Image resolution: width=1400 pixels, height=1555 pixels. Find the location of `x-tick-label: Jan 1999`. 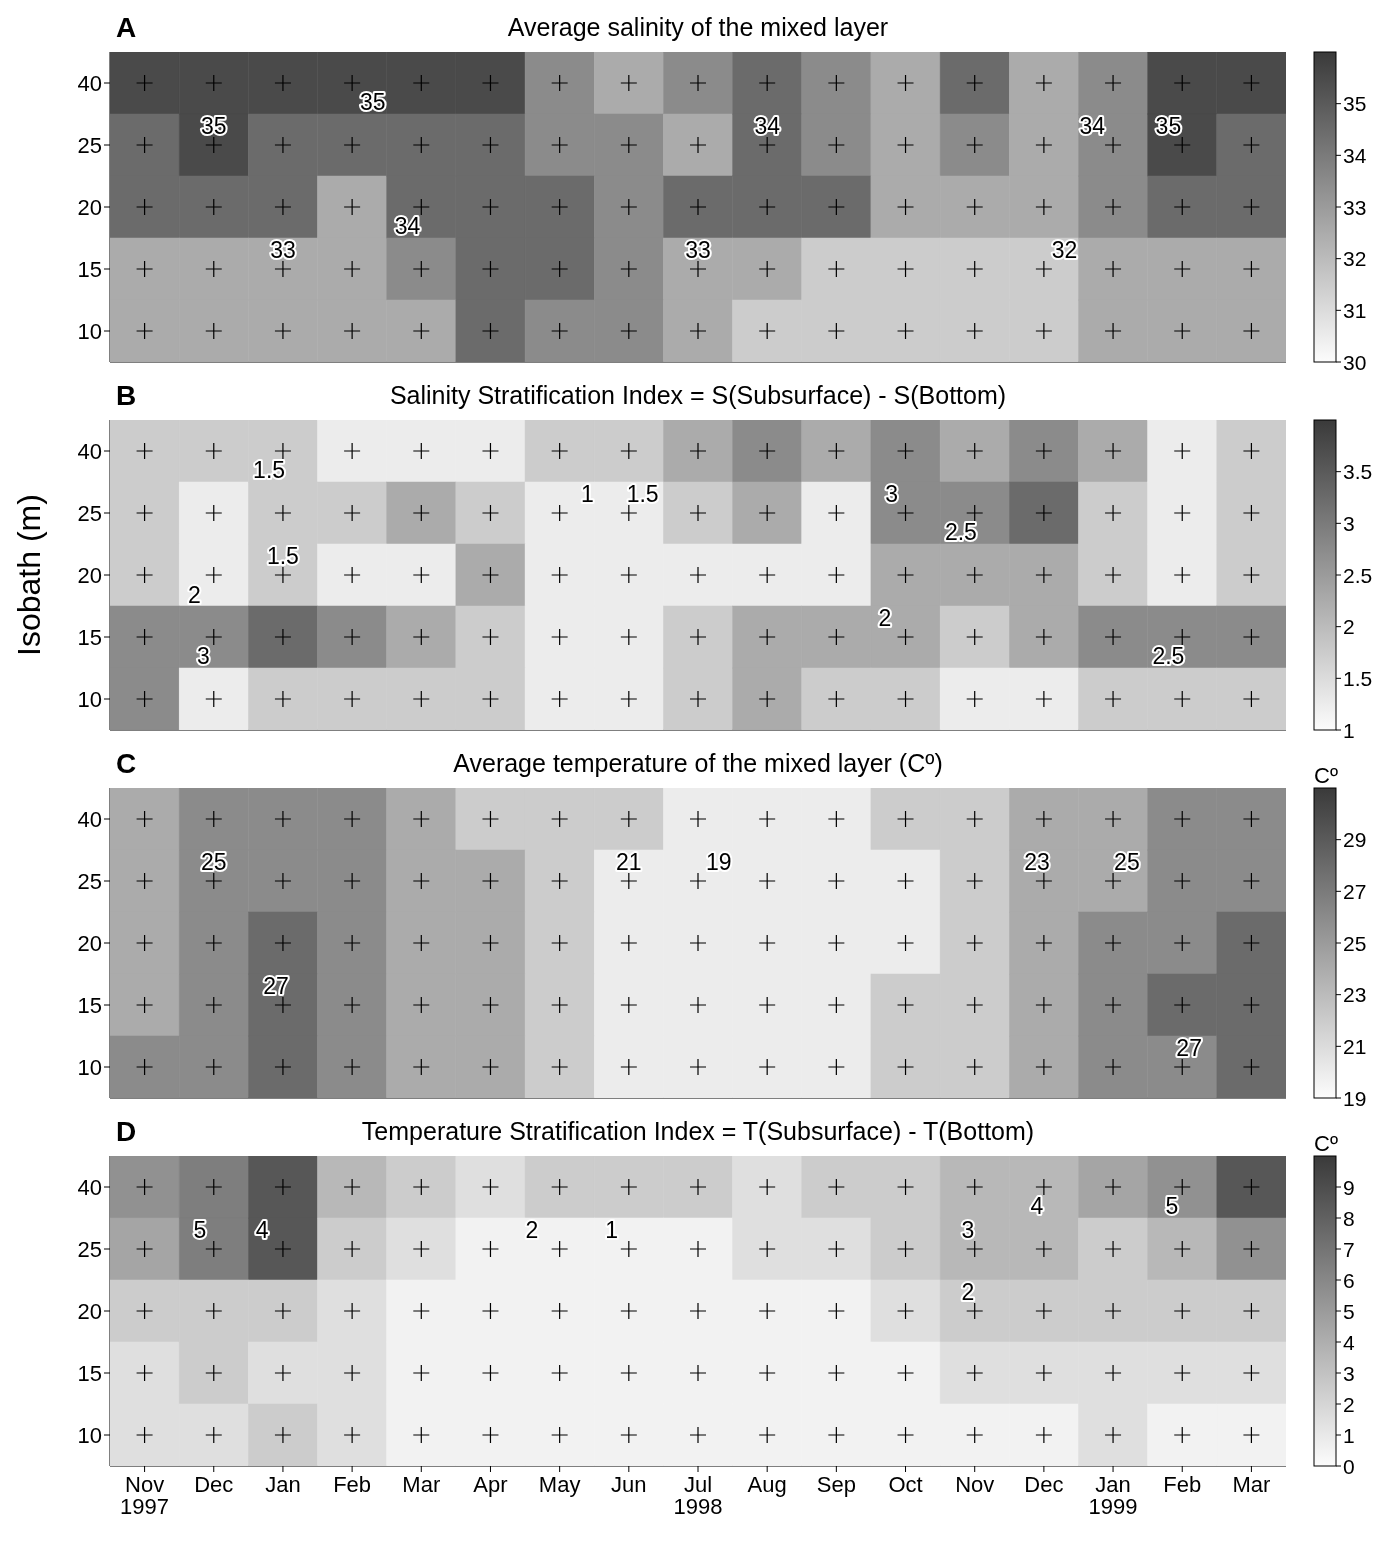

x-tick-label: Jan 1999 is located at coordinates (1113, 1495).